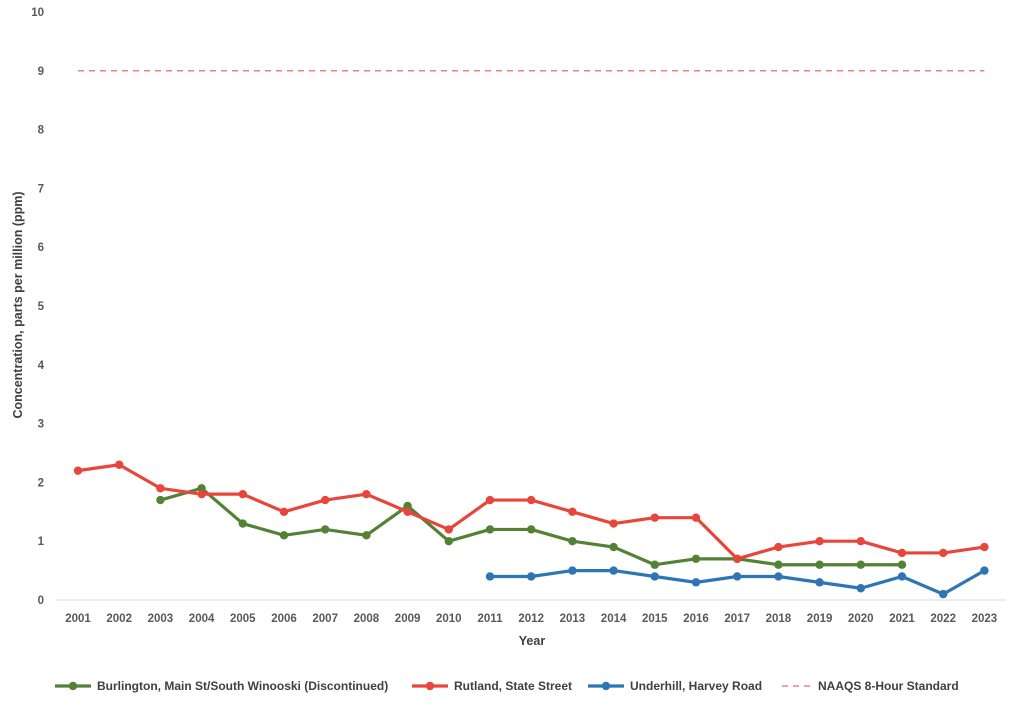 This screenshot has height=706, width=1013. What do you see at coordinates (985, 619) in the screenshot?
I see `x-tick-label: 2023` at bounding box center [985, 619].